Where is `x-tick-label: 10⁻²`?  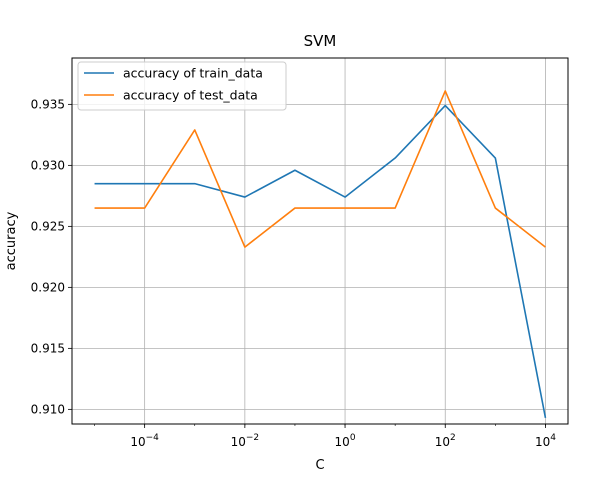 x-tick-label: 10⁻² is located at coordinates (245, 441).